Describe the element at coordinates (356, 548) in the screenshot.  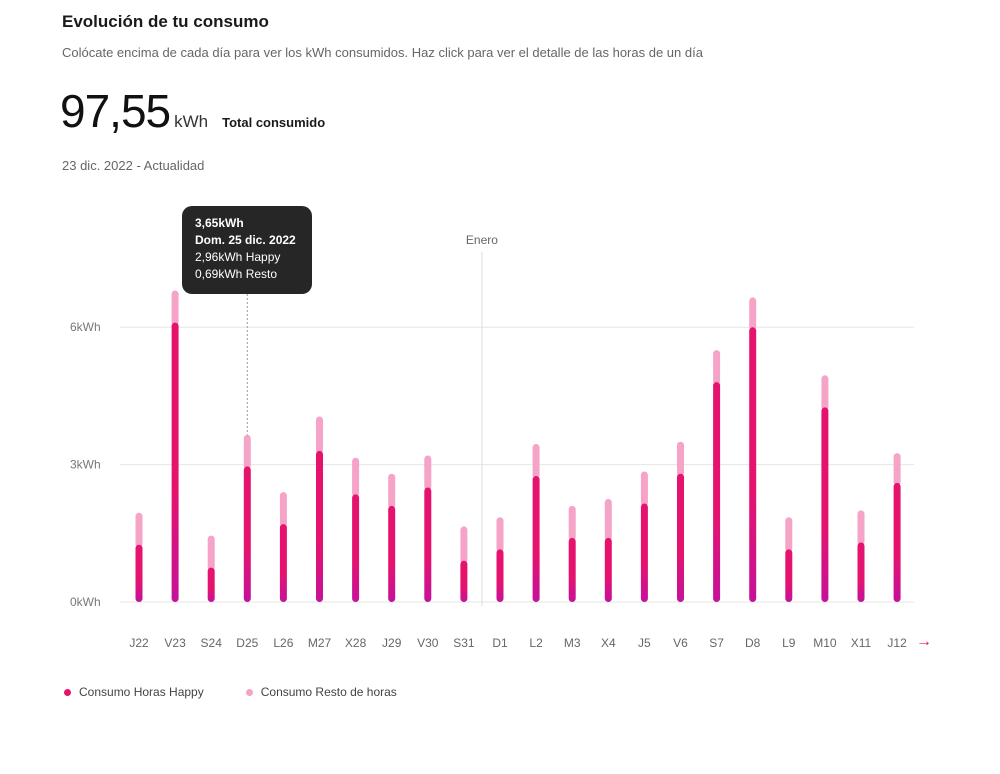
I see `bar-happy-X28` at that location.